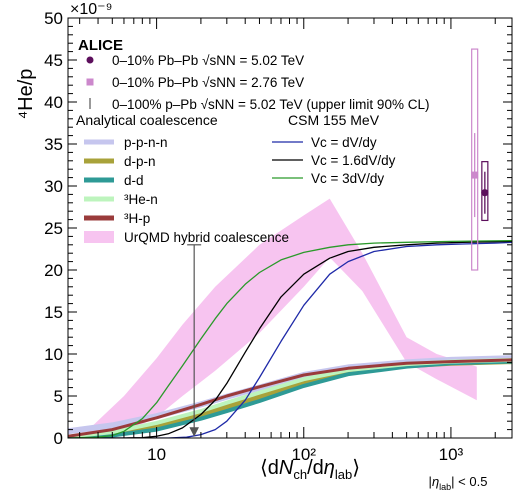  I want to click on csm-legend-title: CSM 155 MeV, so click(334, 120).